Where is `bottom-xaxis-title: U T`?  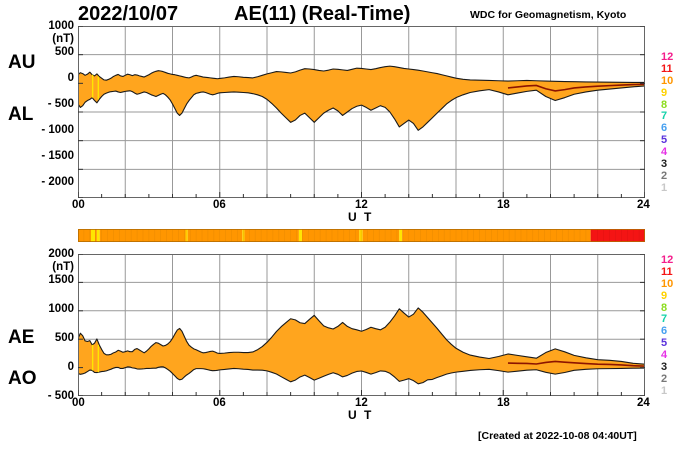 bottom-xaxis-title: U T is located at coordinates (361, 415).